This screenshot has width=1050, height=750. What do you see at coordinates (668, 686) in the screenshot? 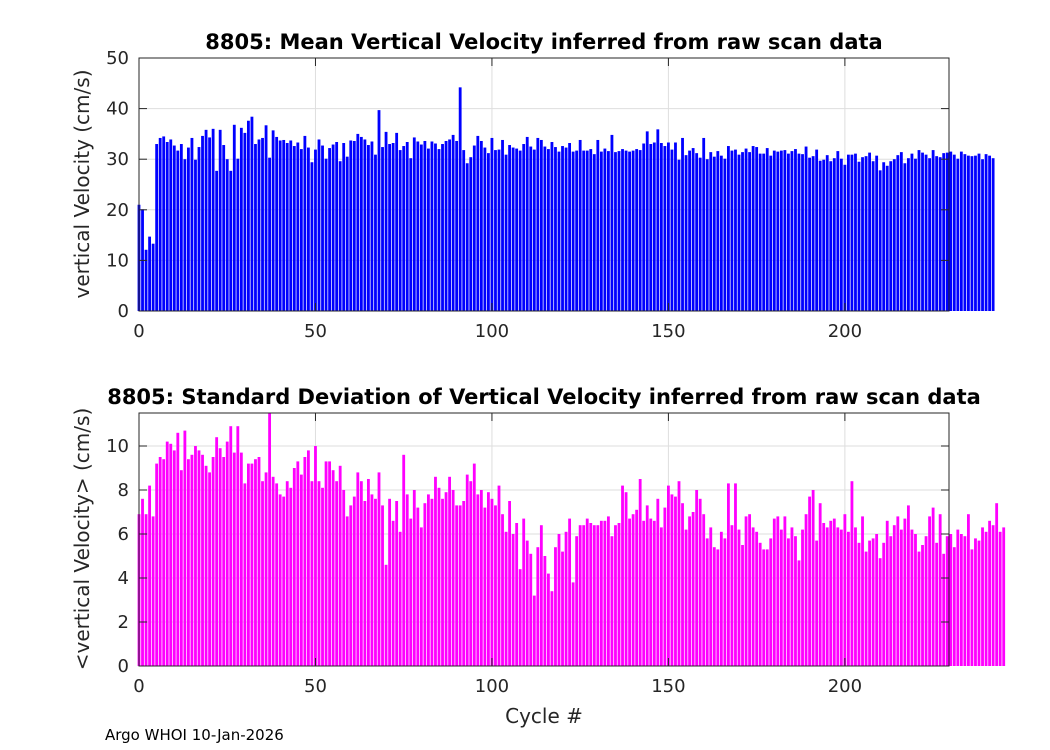
I see `x-tick-label: 150` at bounding box center [668, 686].